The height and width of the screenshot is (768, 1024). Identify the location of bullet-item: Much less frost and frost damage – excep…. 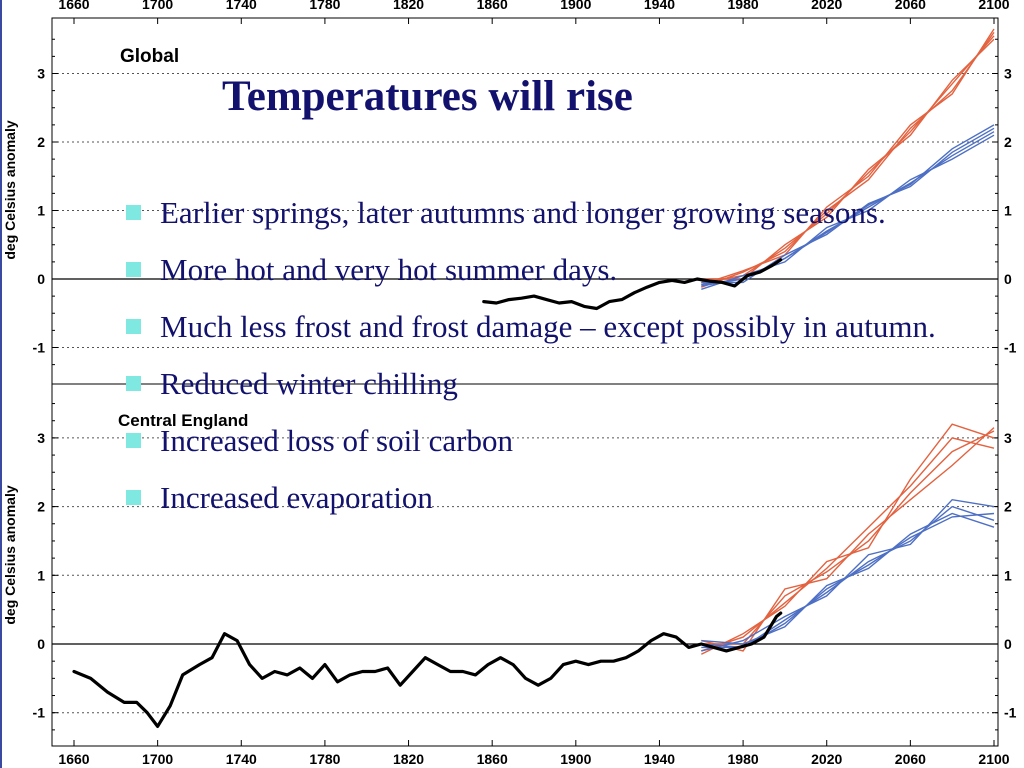
(550, 327).